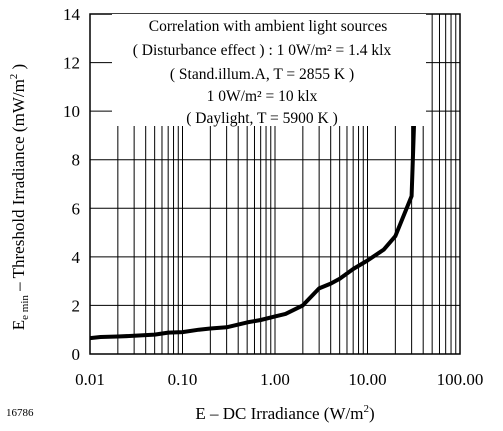  I want to click on x-tick-labels: 0.01 0.10 1.00 10.00 100.00, so click(279, 379).